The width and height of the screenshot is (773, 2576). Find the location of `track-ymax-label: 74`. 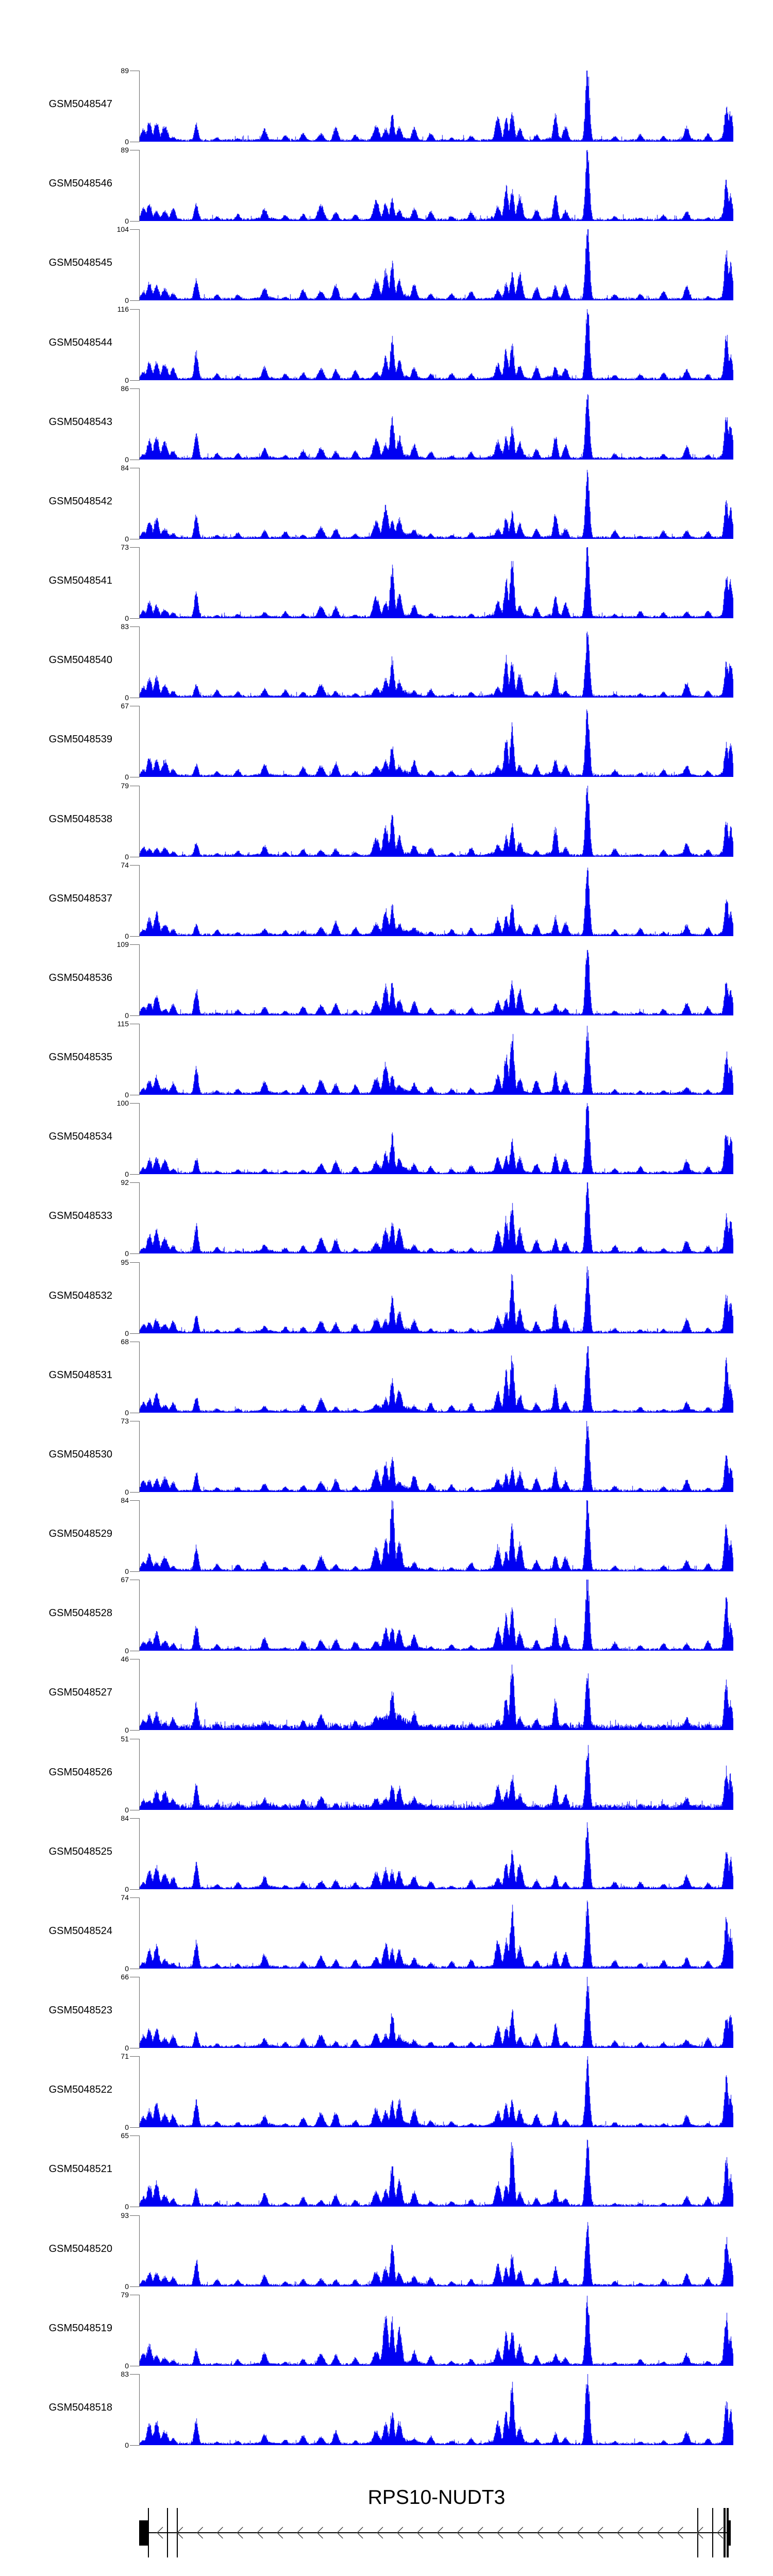

track-ymax-label: 74 is located at coordinates (125, 1897).